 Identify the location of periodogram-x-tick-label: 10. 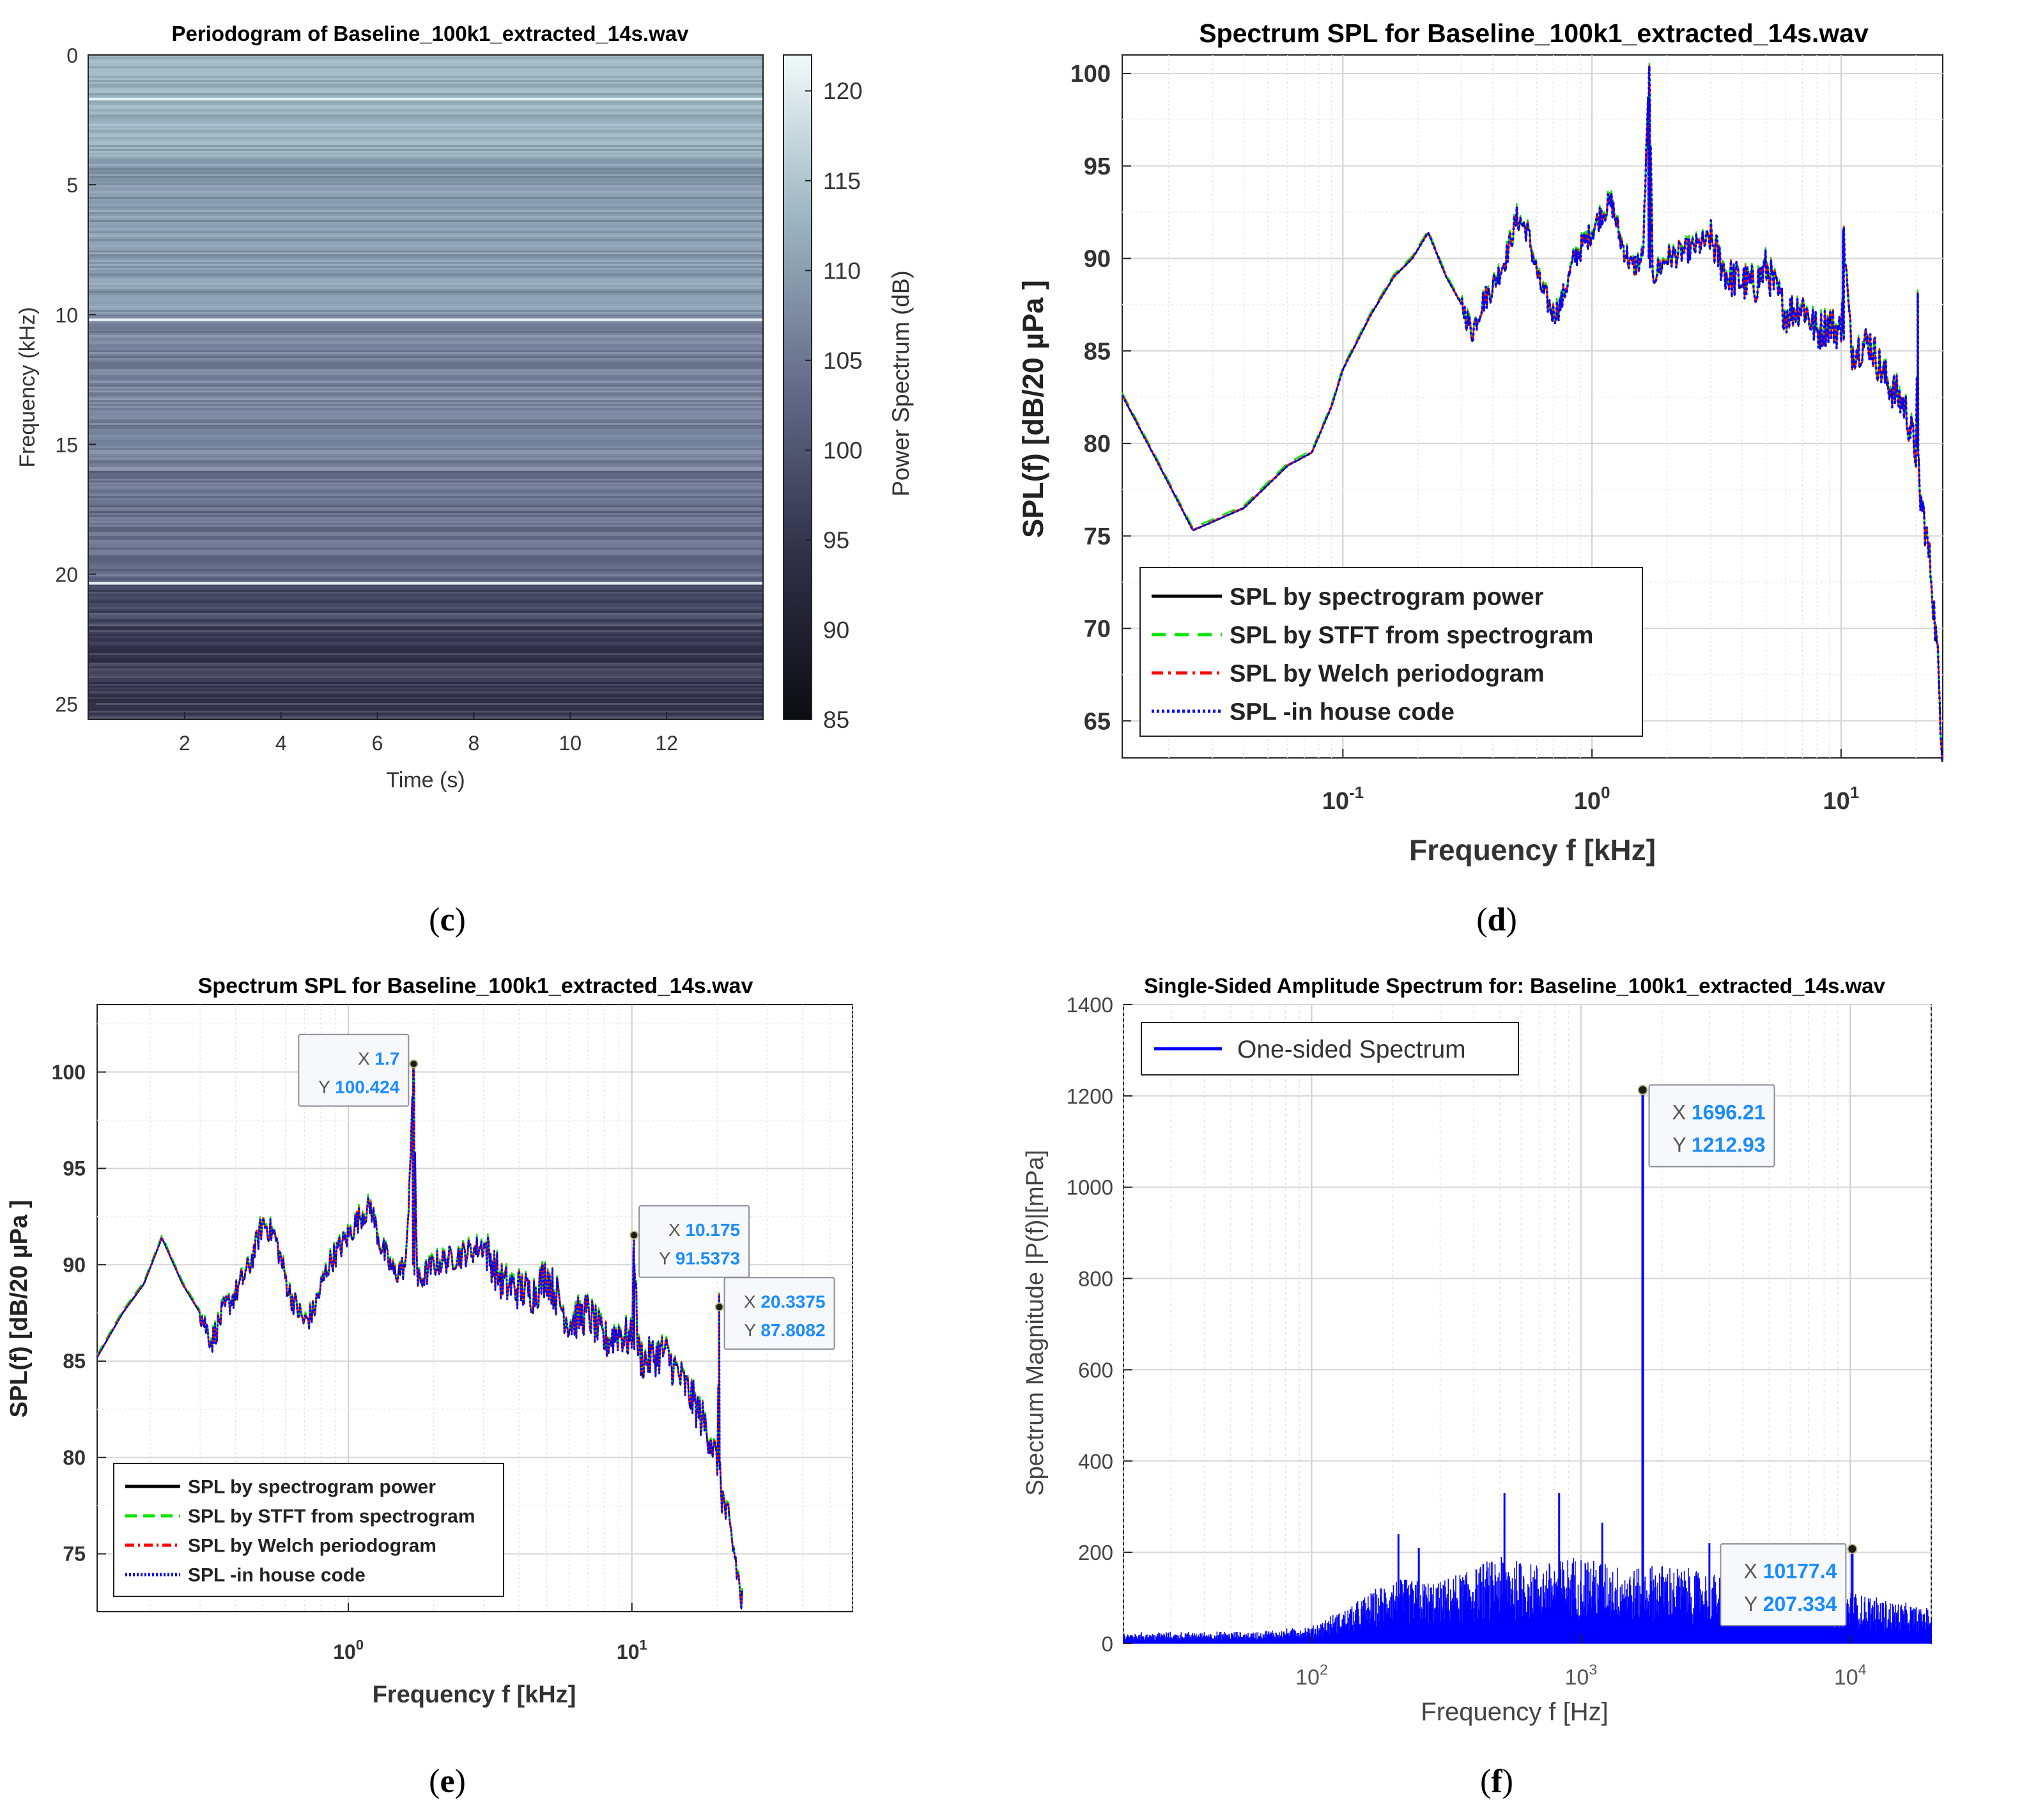
(570, 743).